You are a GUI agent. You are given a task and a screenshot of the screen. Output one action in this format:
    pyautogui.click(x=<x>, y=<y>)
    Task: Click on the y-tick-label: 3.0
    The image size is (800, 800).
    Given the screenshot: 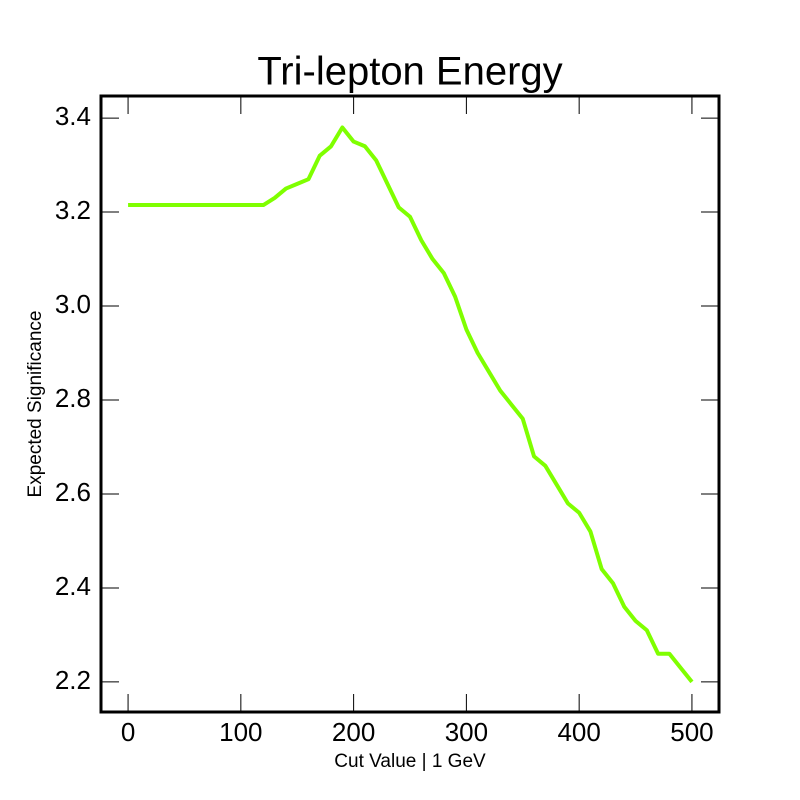 What is the action you would take?
    pyautogui.click(x=73, y=304)
    